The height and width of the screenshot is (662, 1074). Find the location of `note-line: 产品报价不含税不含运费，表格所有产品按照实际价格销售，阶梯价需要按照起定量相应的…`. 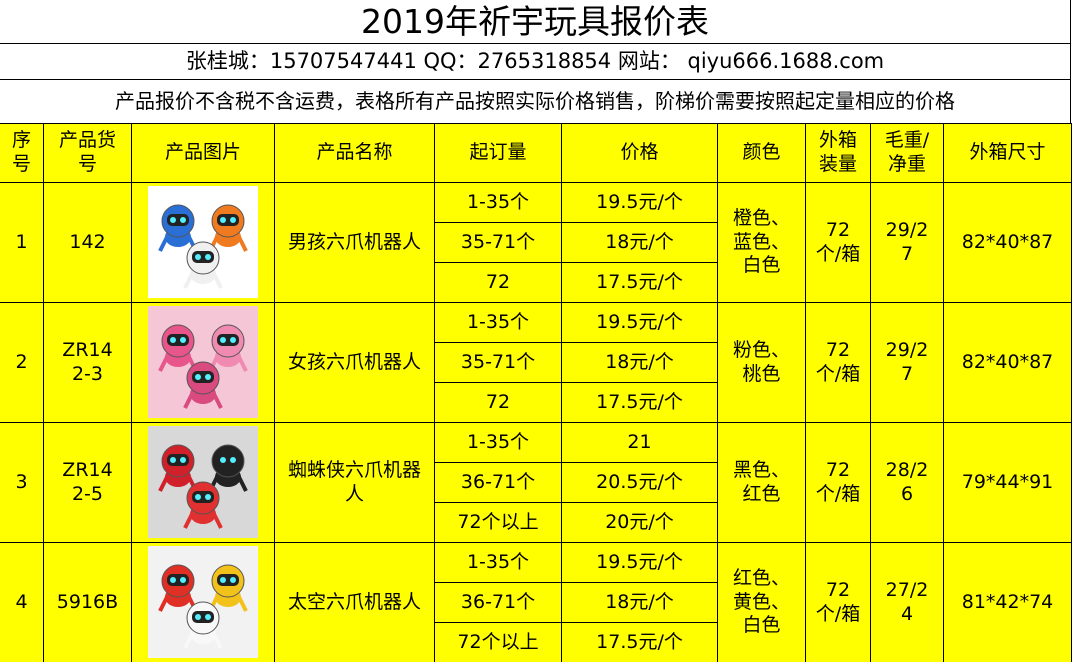

note-line: 产品报价不含税不含运费，表格所有产品按照实际价格销售，阶梯价需要按照起定量相应的… is located at coordinates (535, 101).